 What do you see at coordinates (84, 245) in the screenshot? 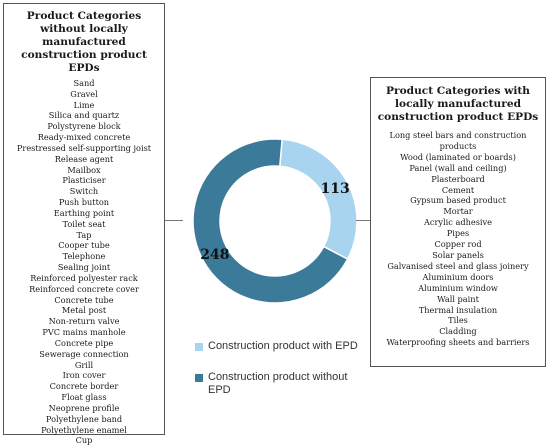
I see `list-item: Cooper tube` at bounding box center [84, 245].